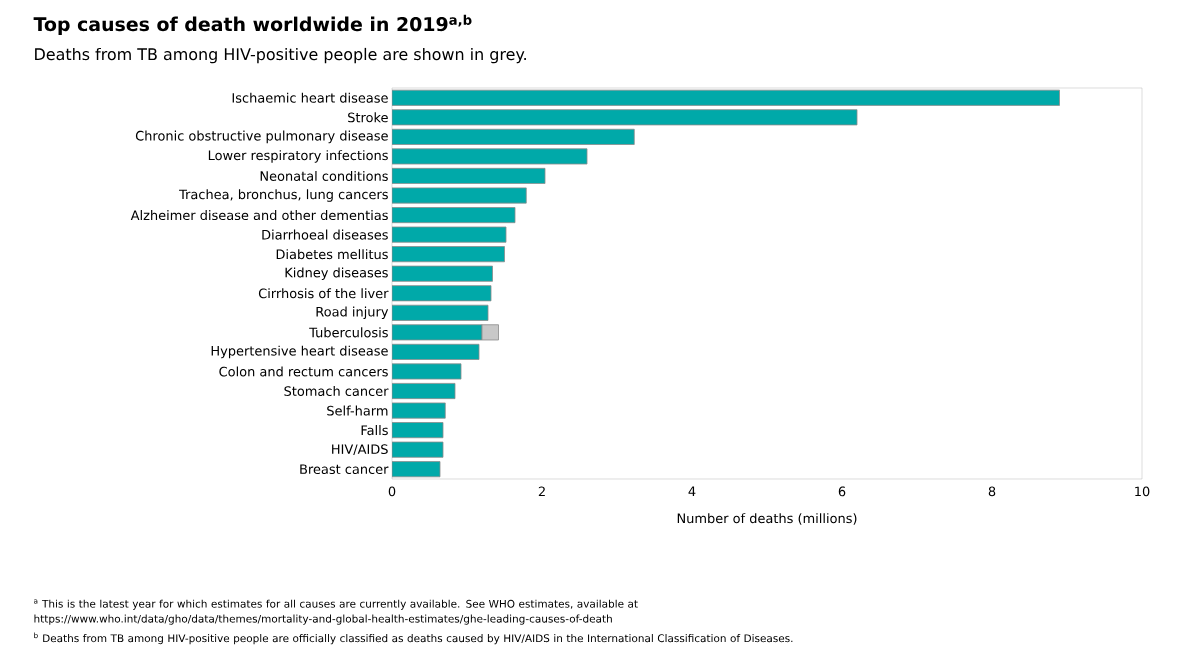 The height and width of the screenshot is (663, 1179). What do you see at coordinates (368, 117) in the screenshot?
I see `y-tick-label: Stroke` at bounding box center [368, 117].